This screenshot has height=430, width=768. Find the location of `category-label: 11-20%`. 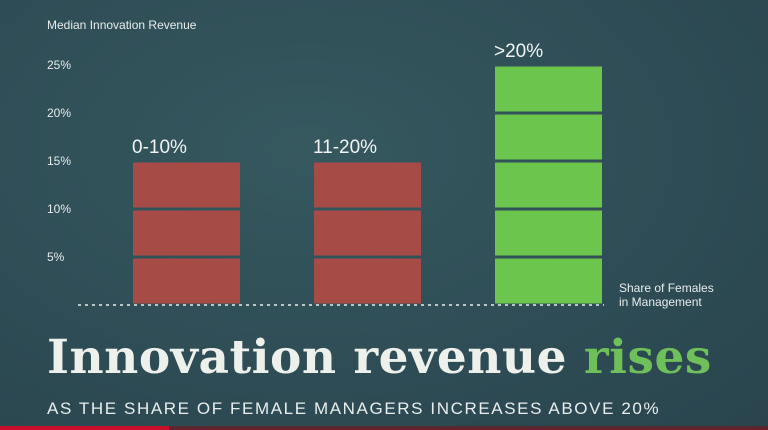

category-label: 11-20% is located at coordinates (345, 147).